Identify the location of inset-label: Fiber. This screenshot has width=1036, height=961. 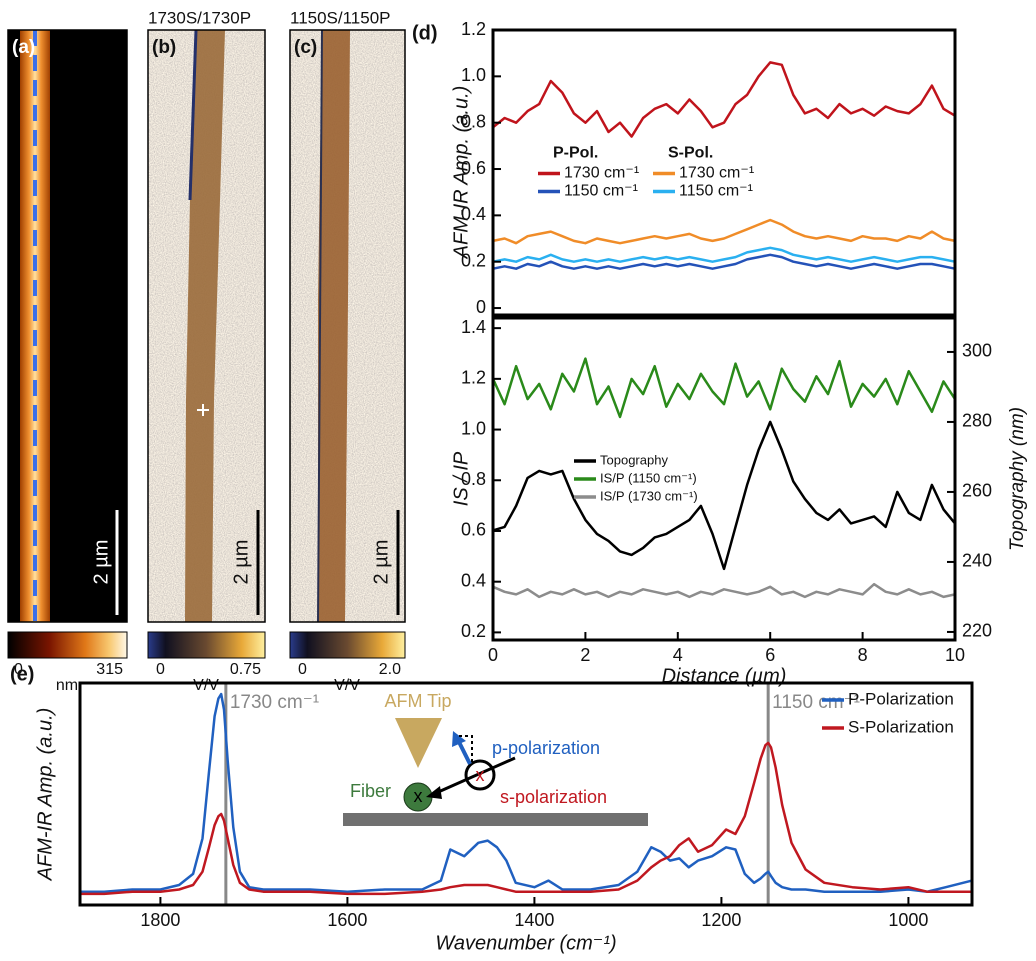
(370, 791).